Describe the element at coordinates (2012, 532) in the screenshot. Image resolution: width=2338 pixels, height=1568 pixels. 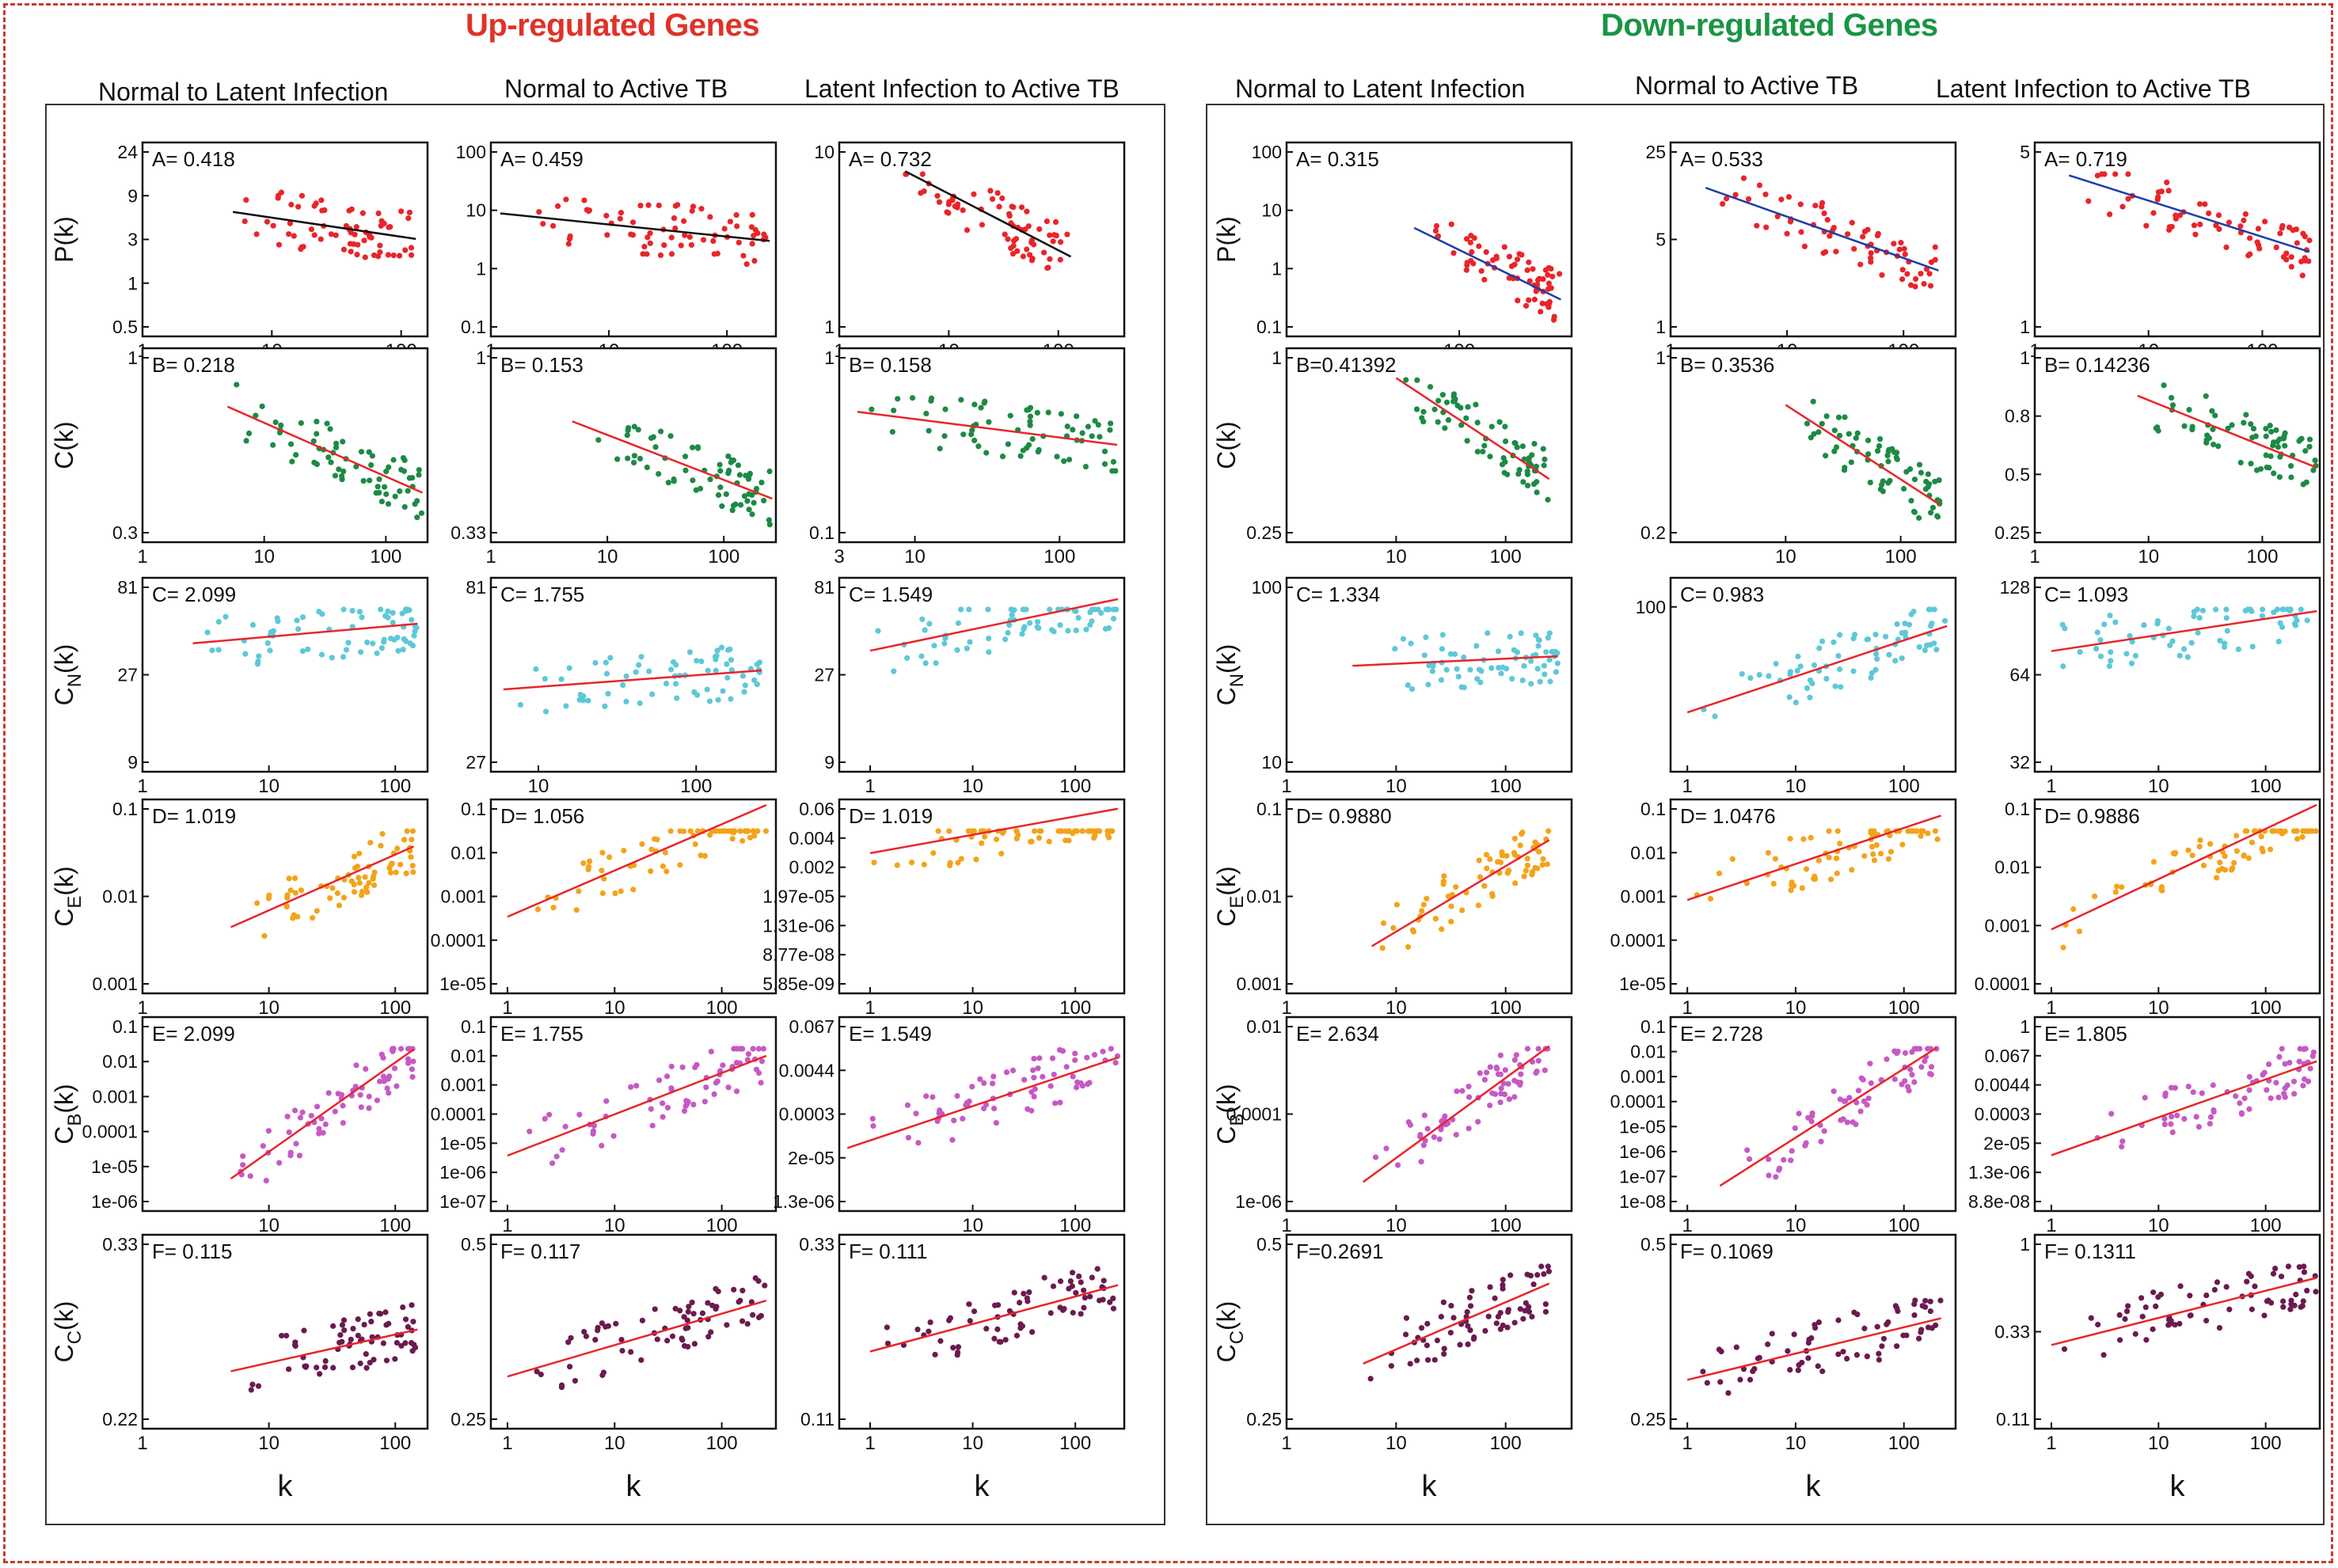
I see `ytick-label-down-r1-c2: 0.25` at that location.